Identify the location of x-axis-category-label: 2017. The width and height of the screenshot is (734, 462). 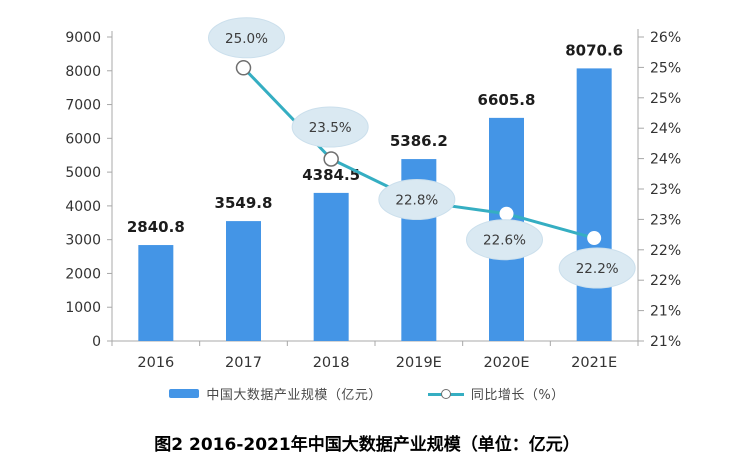
(243, 363).